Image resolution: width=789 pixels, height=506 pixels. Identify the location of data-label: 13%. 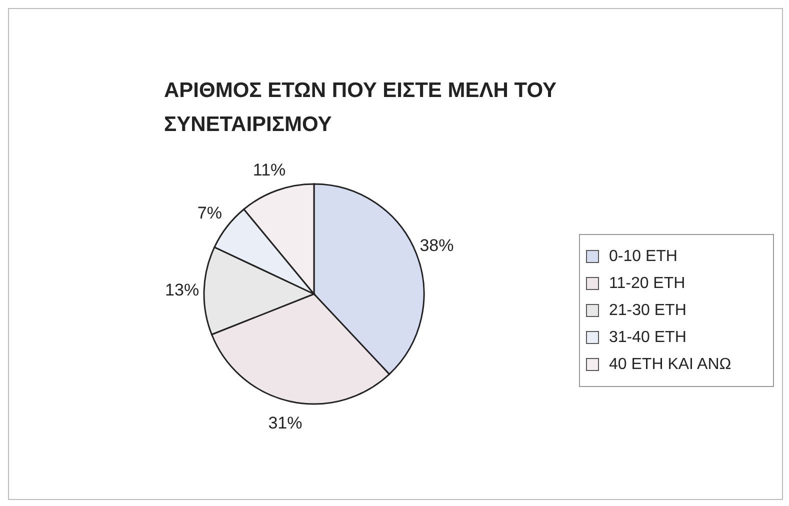
(182, 290).